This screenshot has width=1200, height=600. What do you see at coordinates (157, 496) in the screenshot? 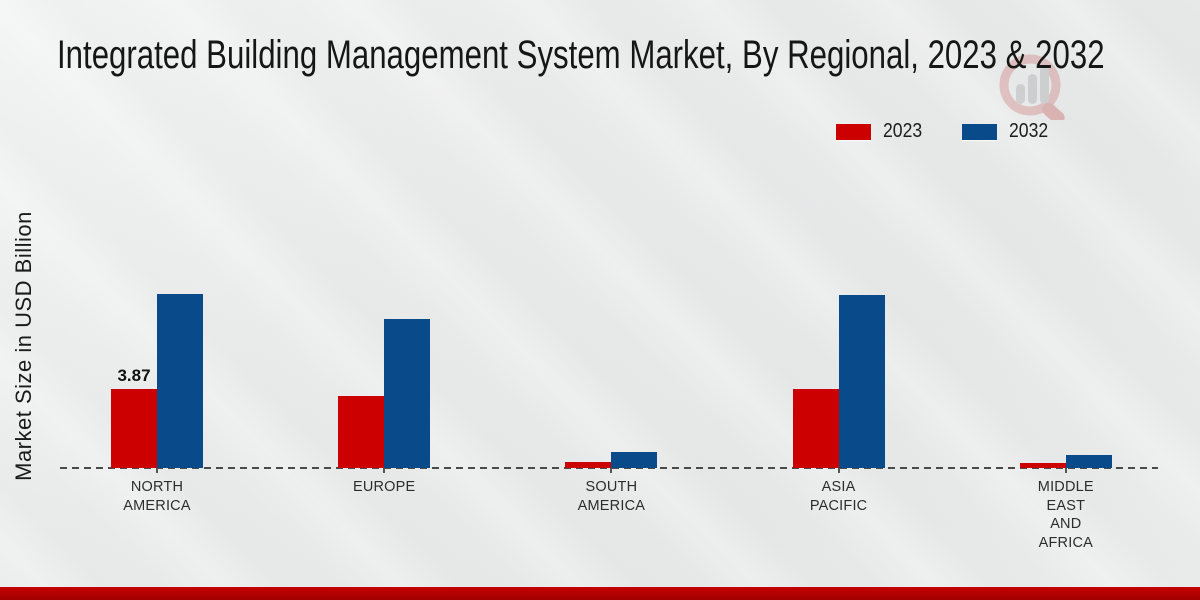
I see `x-axis-label-north-america: NORTH AMERICA` at bounding box center [157, 496].